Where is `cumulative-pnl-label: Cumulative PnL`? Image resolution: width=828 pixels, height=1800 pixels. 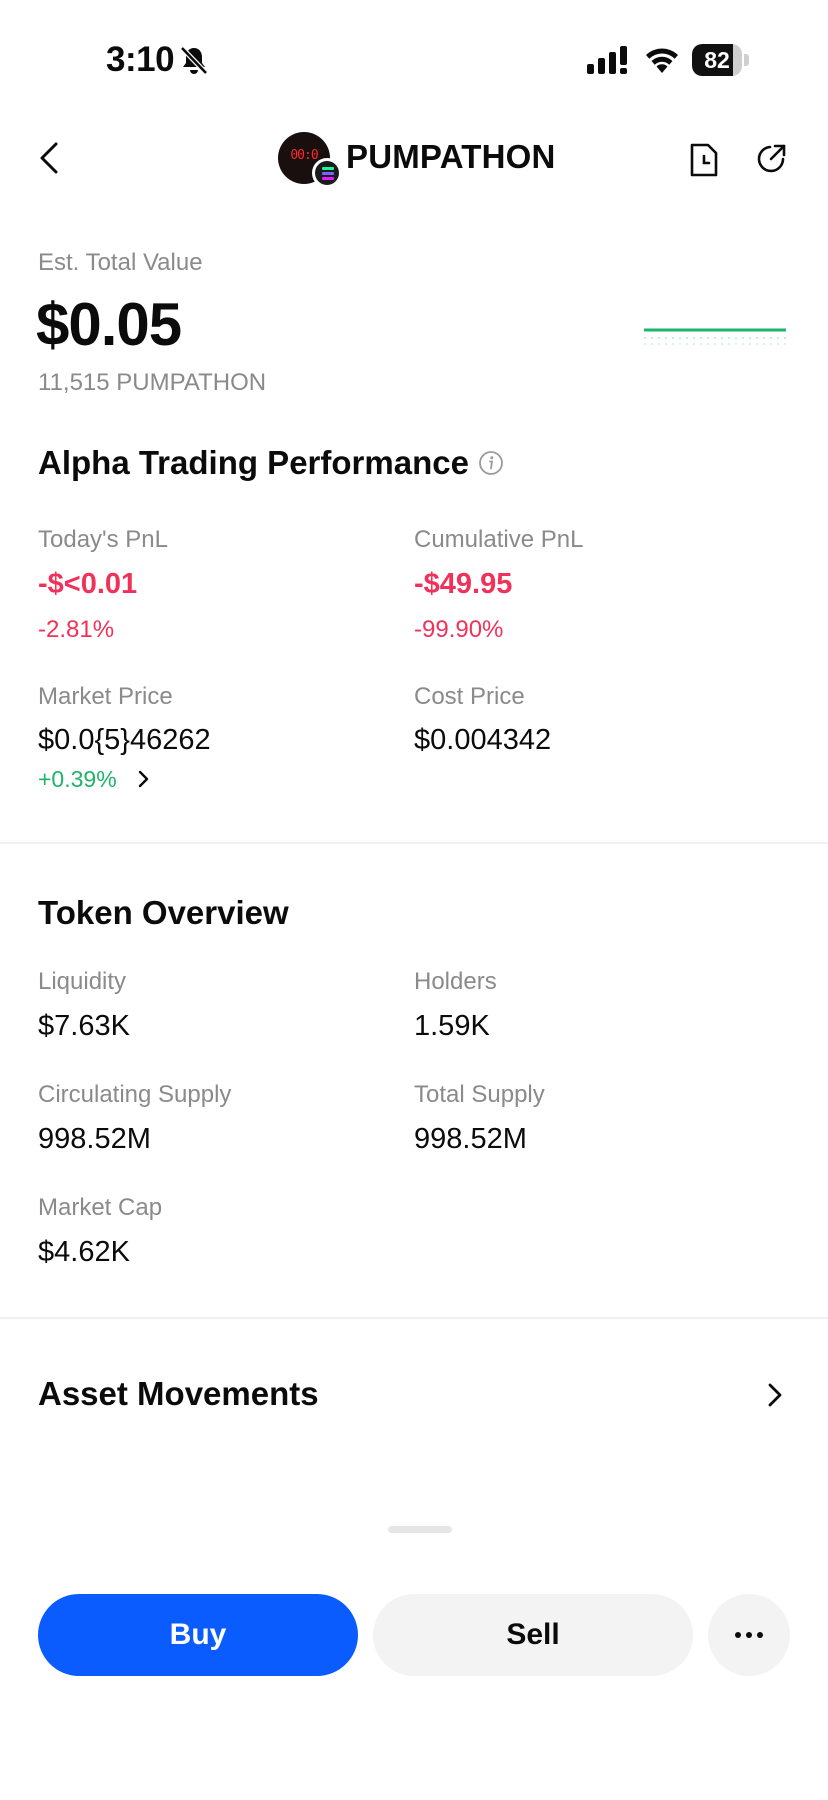
cumulative-pnl-label: Cumulative PnL is located at coordinates (499, 539).